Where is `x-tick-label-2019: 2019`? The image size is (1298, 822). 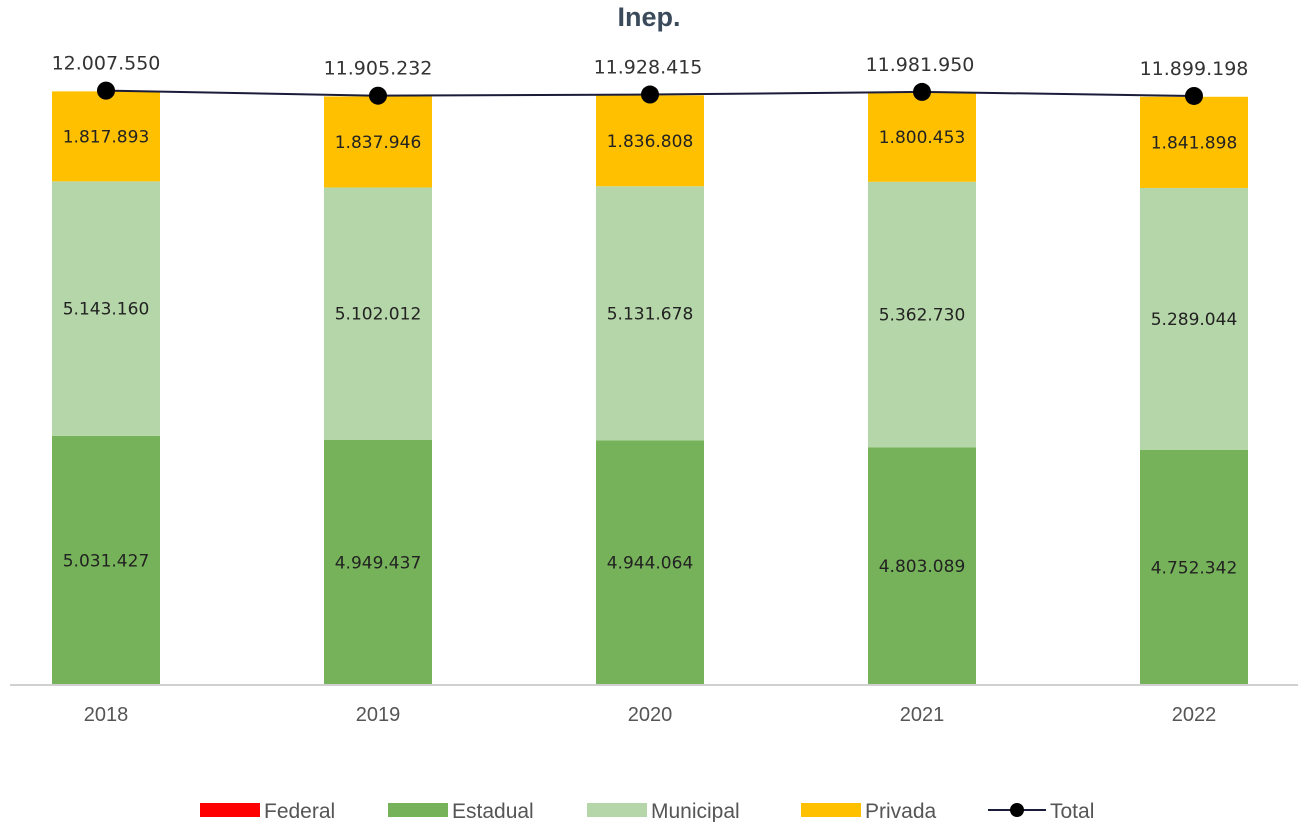
x-tick-label-2019: 2019 is located at coordinates (378, 715).